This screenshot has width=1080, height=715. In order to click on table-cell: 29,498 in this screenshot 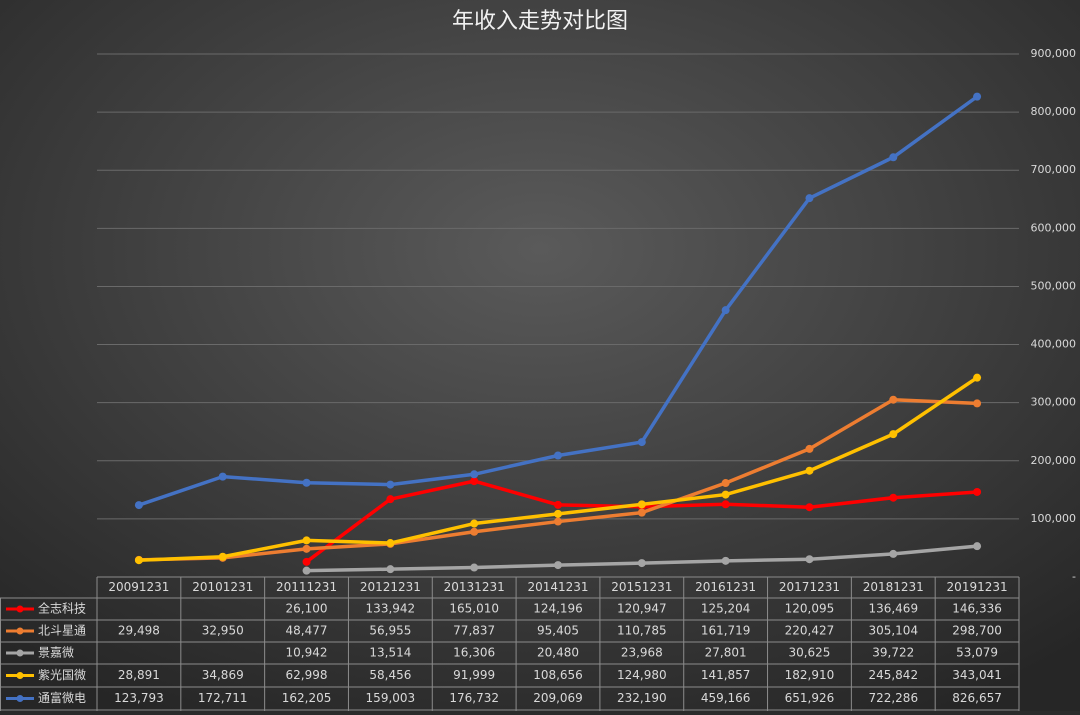, I will do `click(139, 631)`.